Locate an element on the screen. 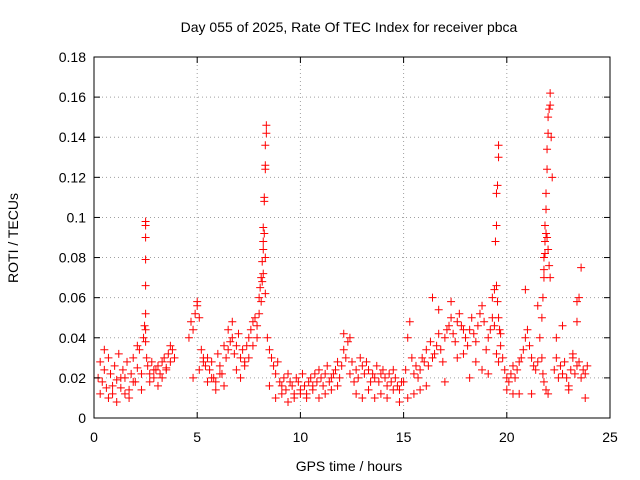 Image resolution: width=640 pixels, height=480 pixels. y-tick-label: 0.16 is located at coordinates (72, 97).